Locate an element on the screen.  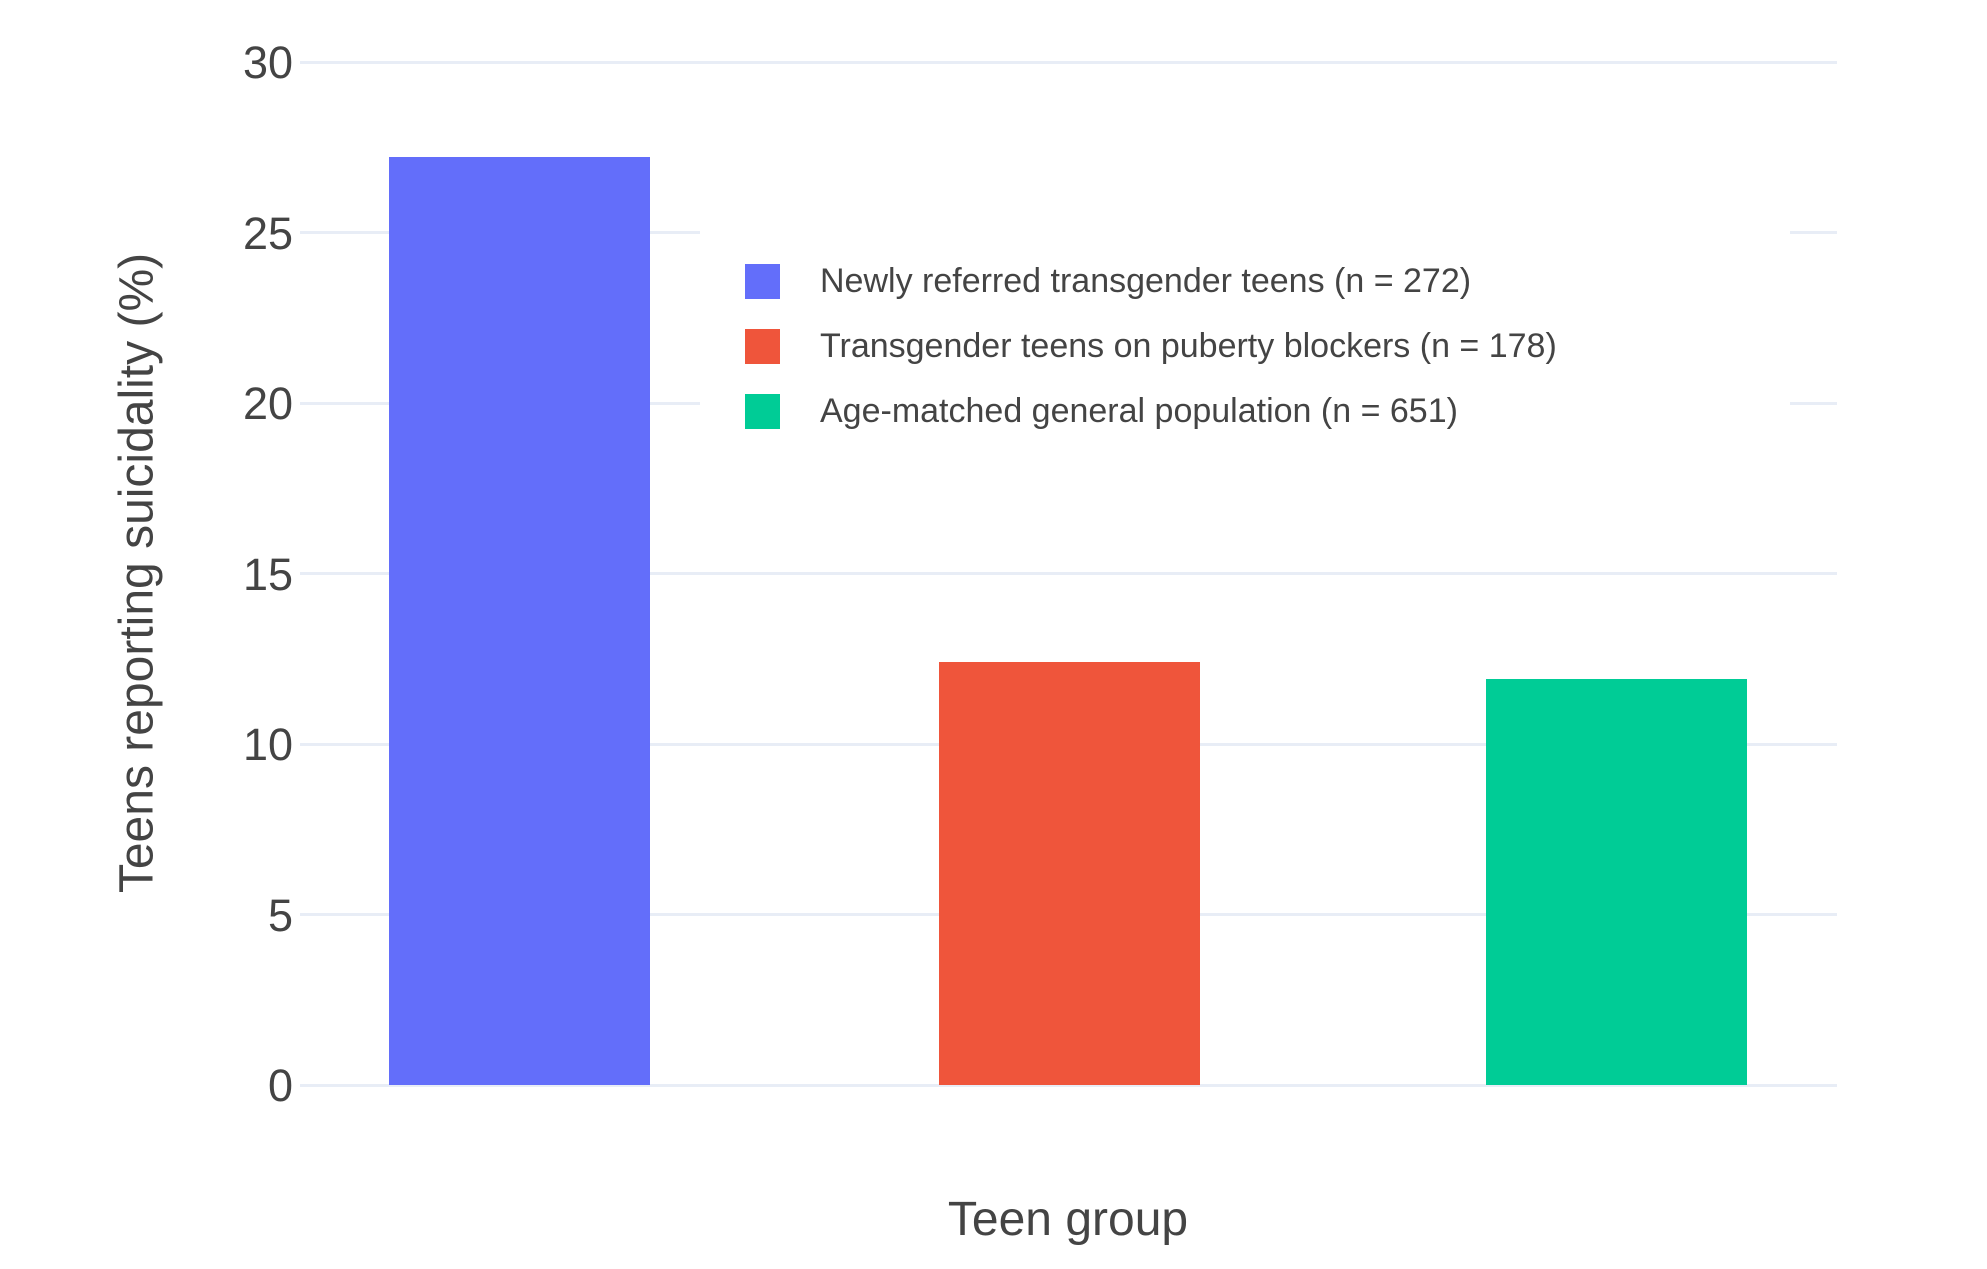
y-tick-label-30: 30 is located at coordinates (267, 62).